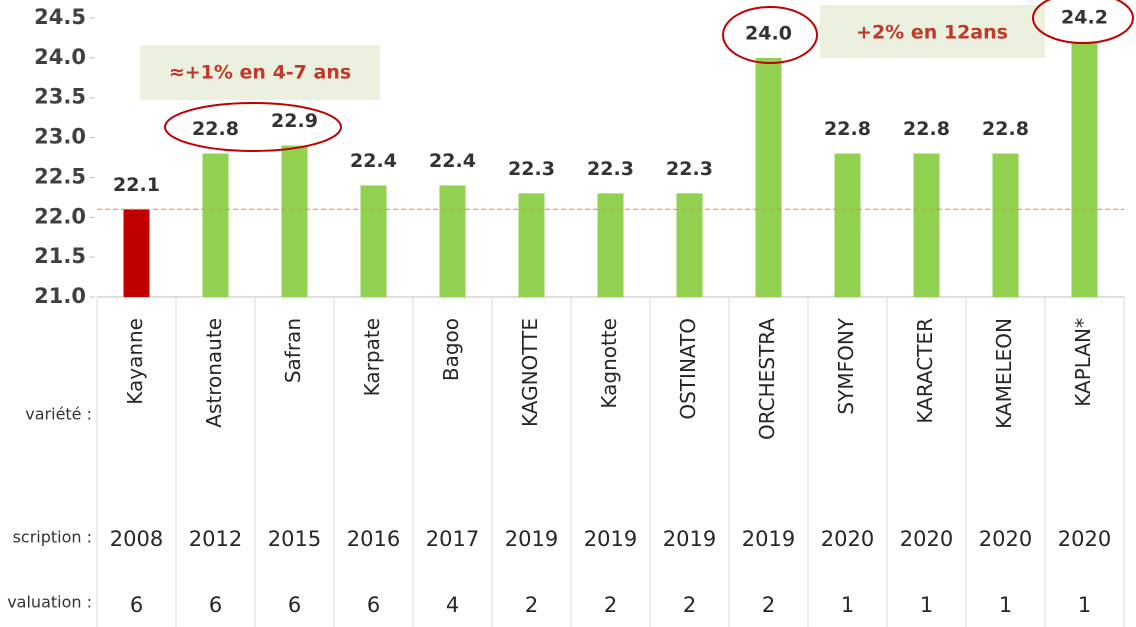 The width and height of the screenshot is (1136, 627). Describe the element at coordinates (688, 369) in the screenshot. I see `category-label: OSTINATO` at that location.